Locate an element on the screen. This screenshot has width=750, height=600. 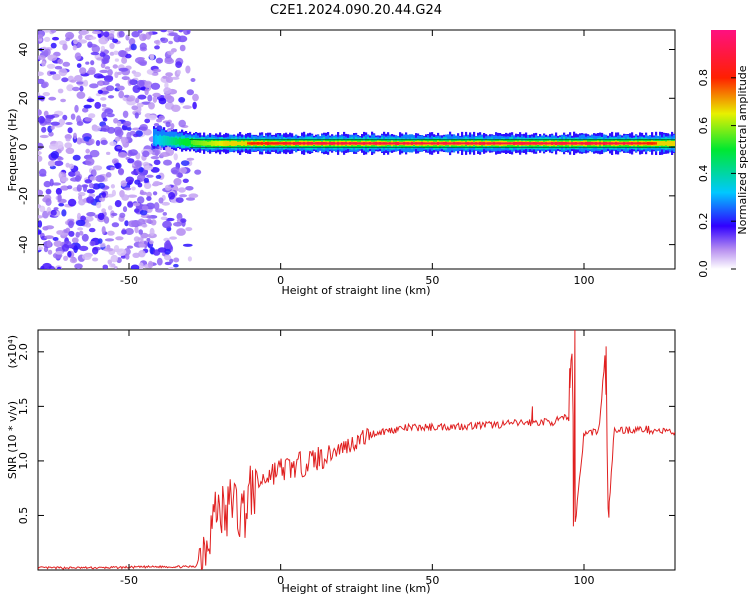
figure-title: C2E1.2024.090.20.44.G24 is located at coordinates (356, 10).